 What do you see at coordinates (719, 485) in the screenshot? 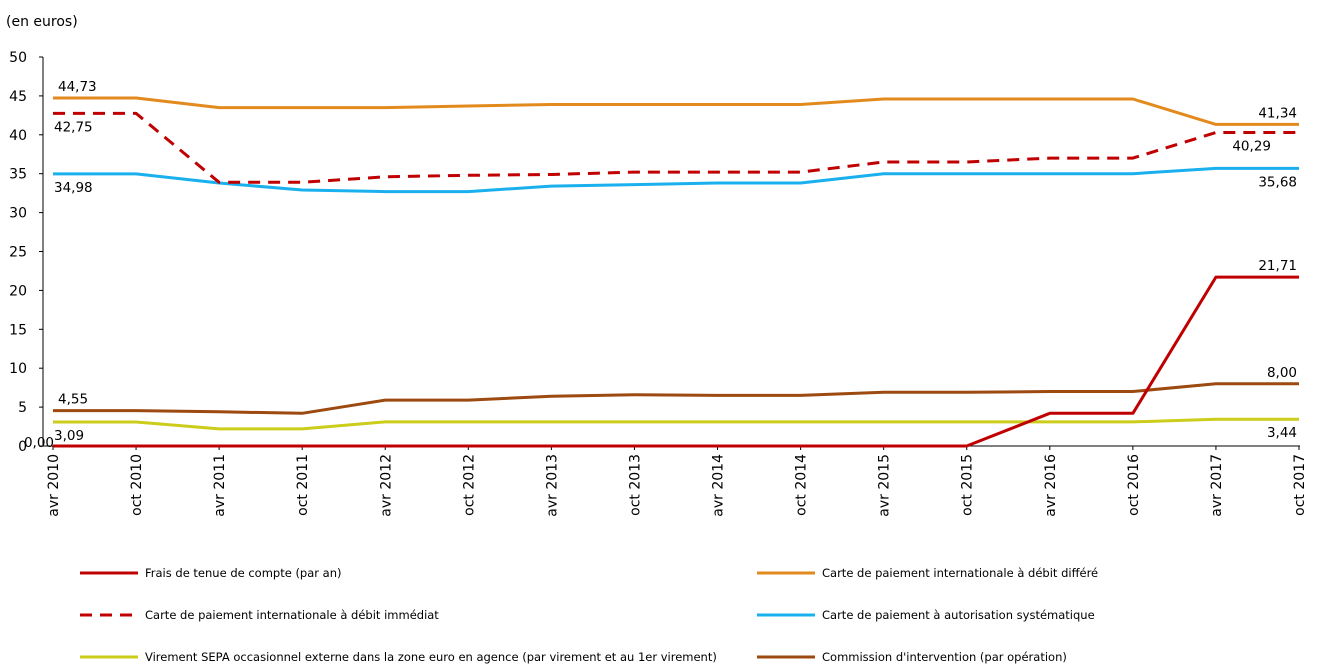
I see `x-tick-label: avr 2014` at bounding box center [719, 485].